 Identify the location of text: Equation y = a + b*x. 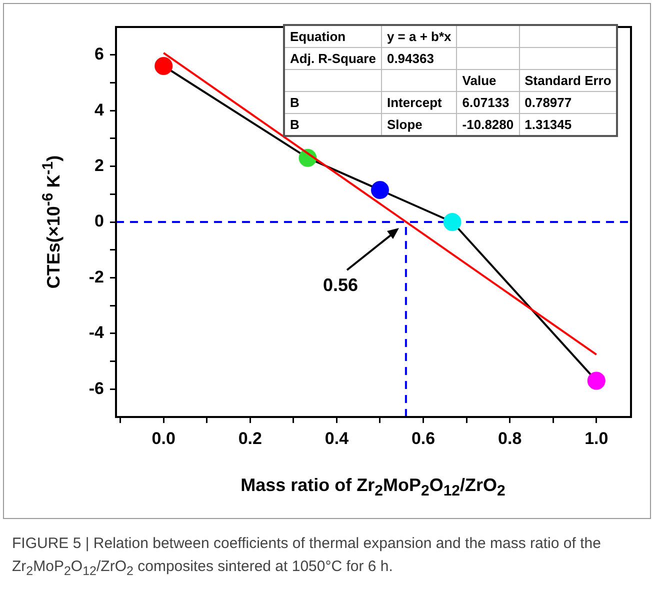
(371, 36).